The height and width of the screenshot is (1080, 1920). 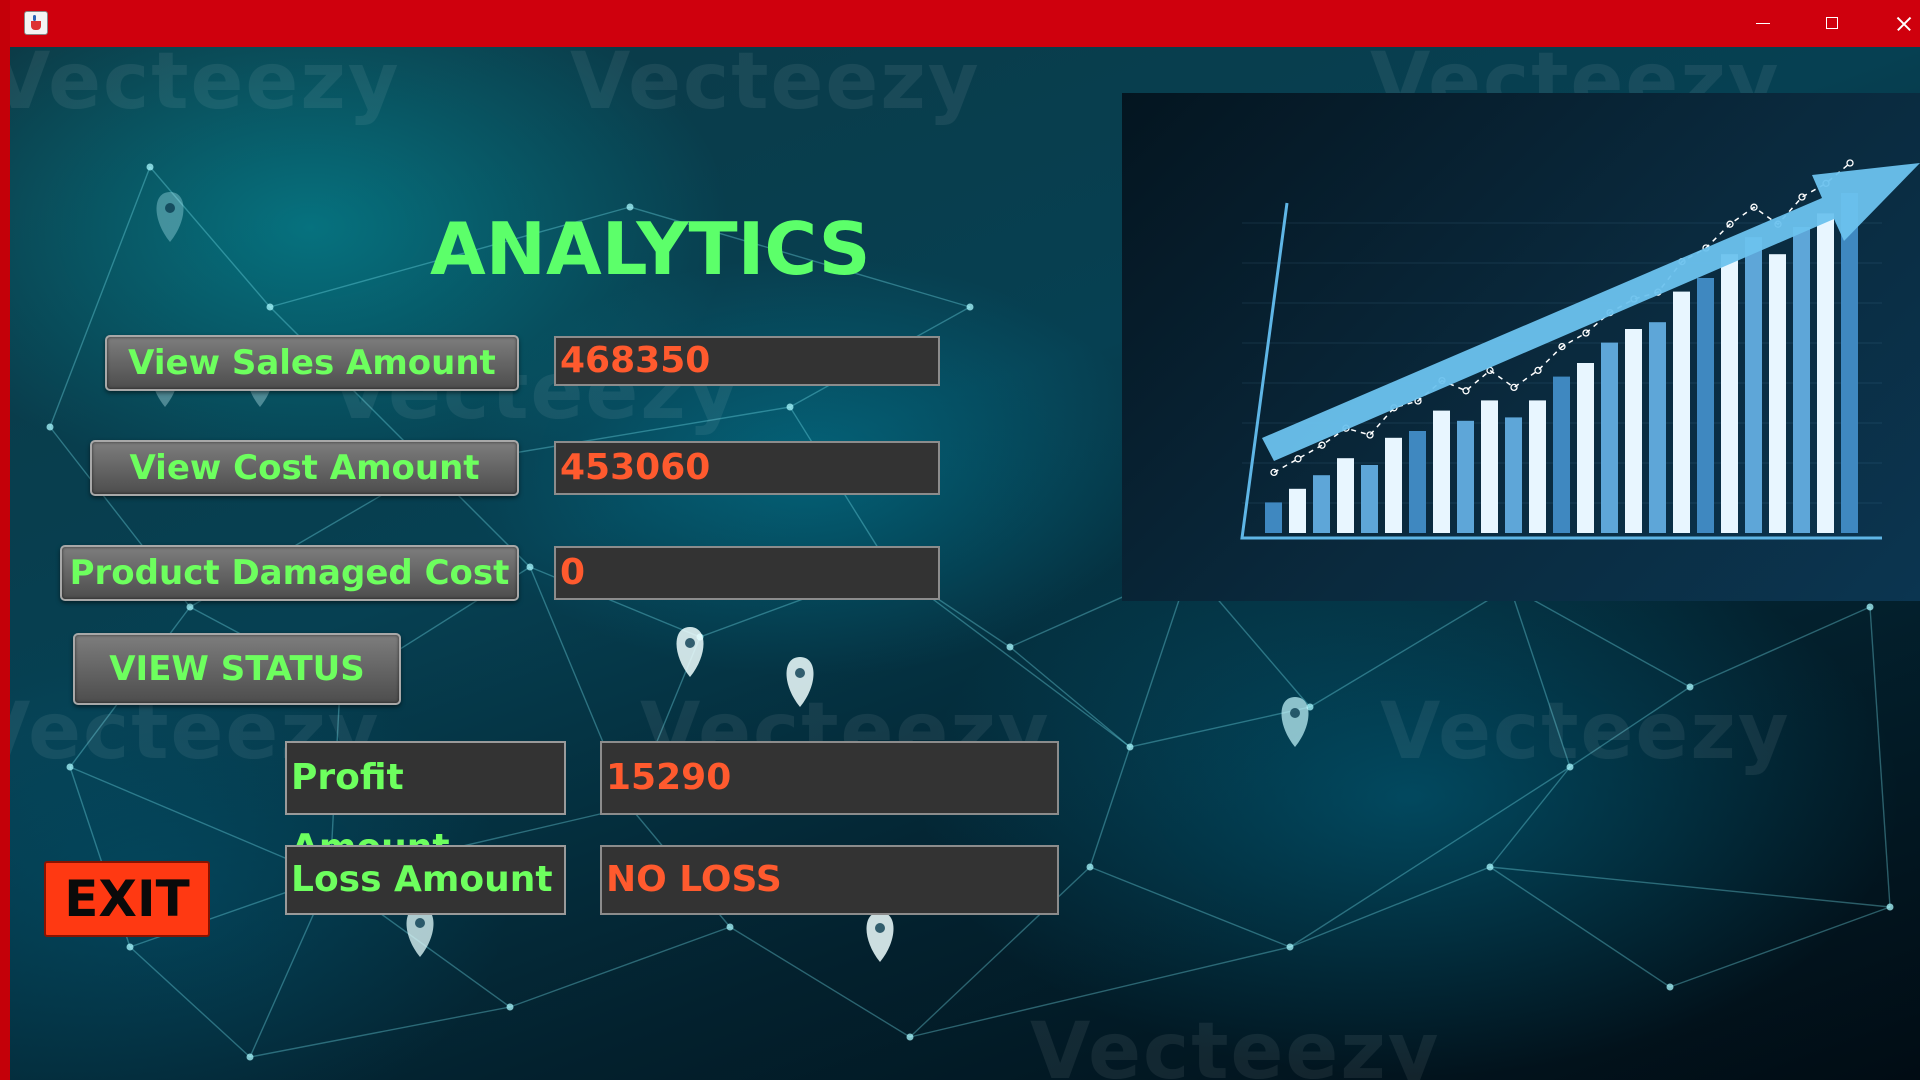 I want to click on sales-amount-field: 468350, so click(x=747, y=361).